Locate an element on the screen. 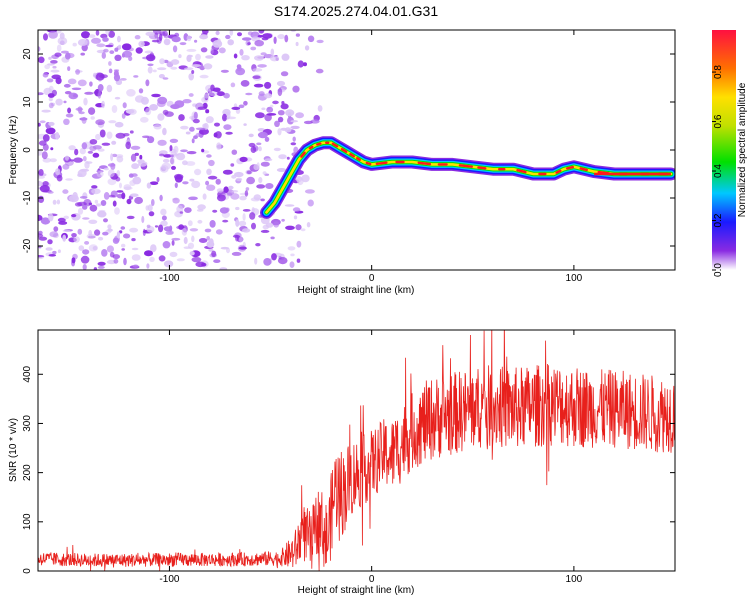 This screenshot has height=600, width=750. y-tick-label: -10 is located at coordinates (27, 197).